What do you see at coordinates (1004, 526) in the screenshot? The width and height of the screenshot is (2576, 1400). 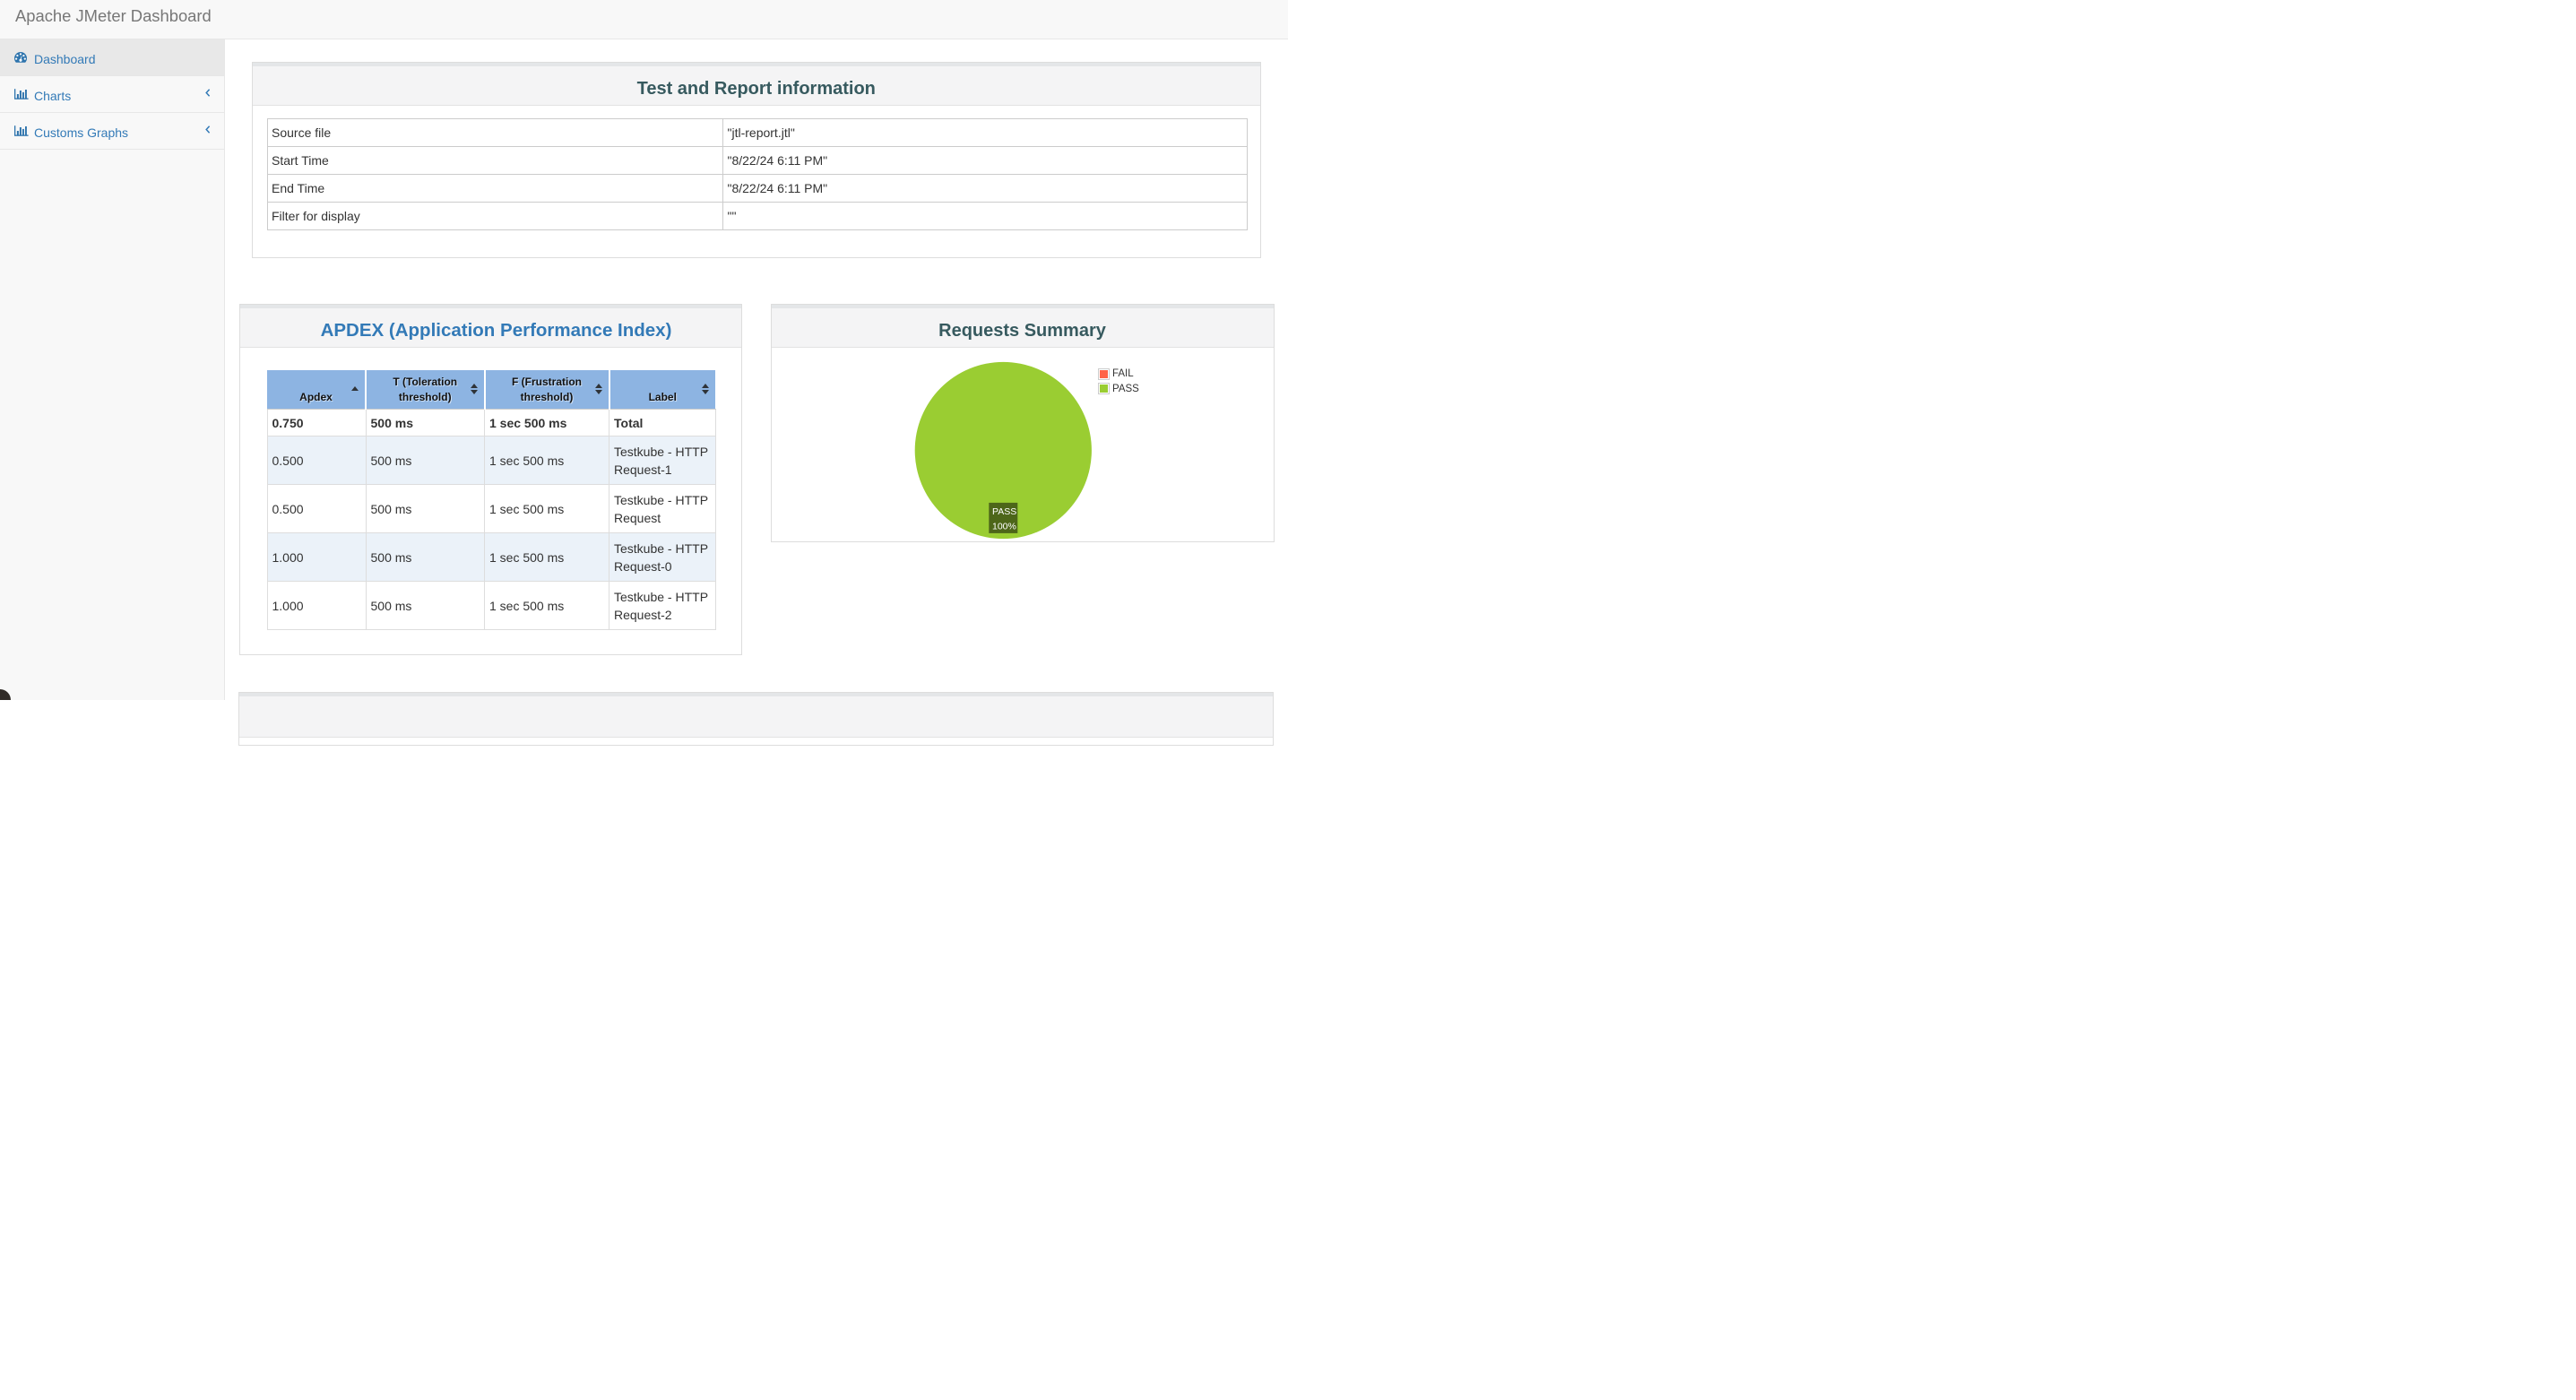 I see `svg-text: 100%` at bounding box center [1004, 526].